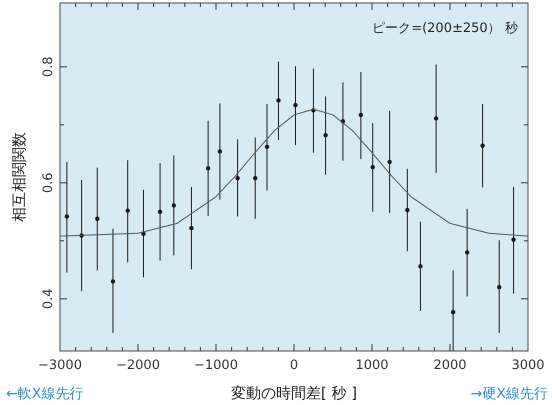 The image size is (552, 405). Describe the element at coordinates (509, 394) in the screenshot. I see `text: →硬X線先行` at that location.